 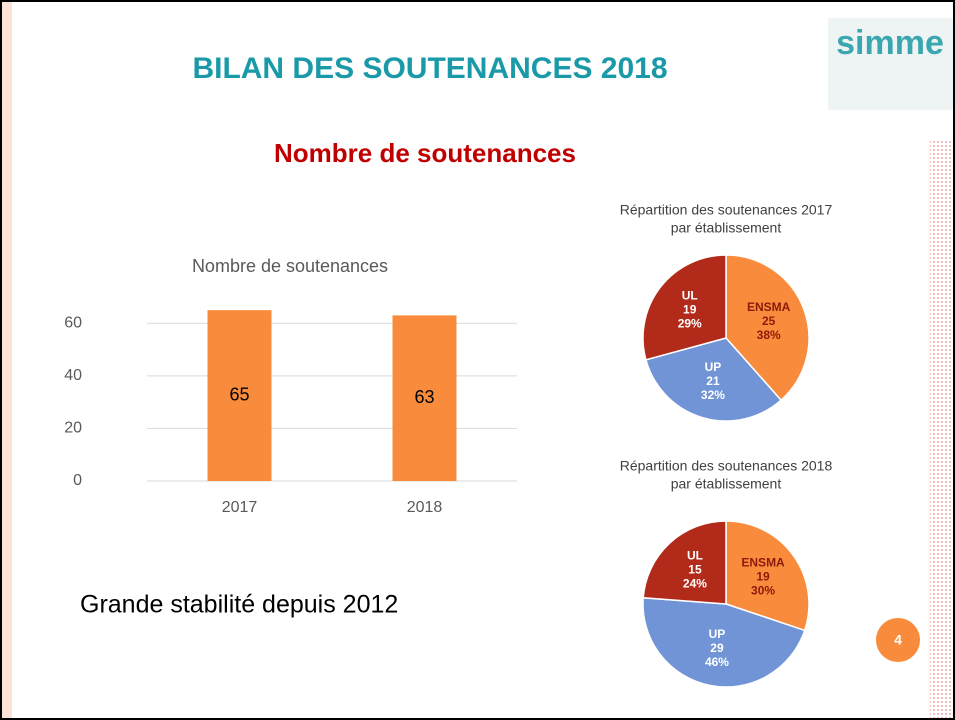 I want to click on slice-label: 29, so click(x=717, y=648).